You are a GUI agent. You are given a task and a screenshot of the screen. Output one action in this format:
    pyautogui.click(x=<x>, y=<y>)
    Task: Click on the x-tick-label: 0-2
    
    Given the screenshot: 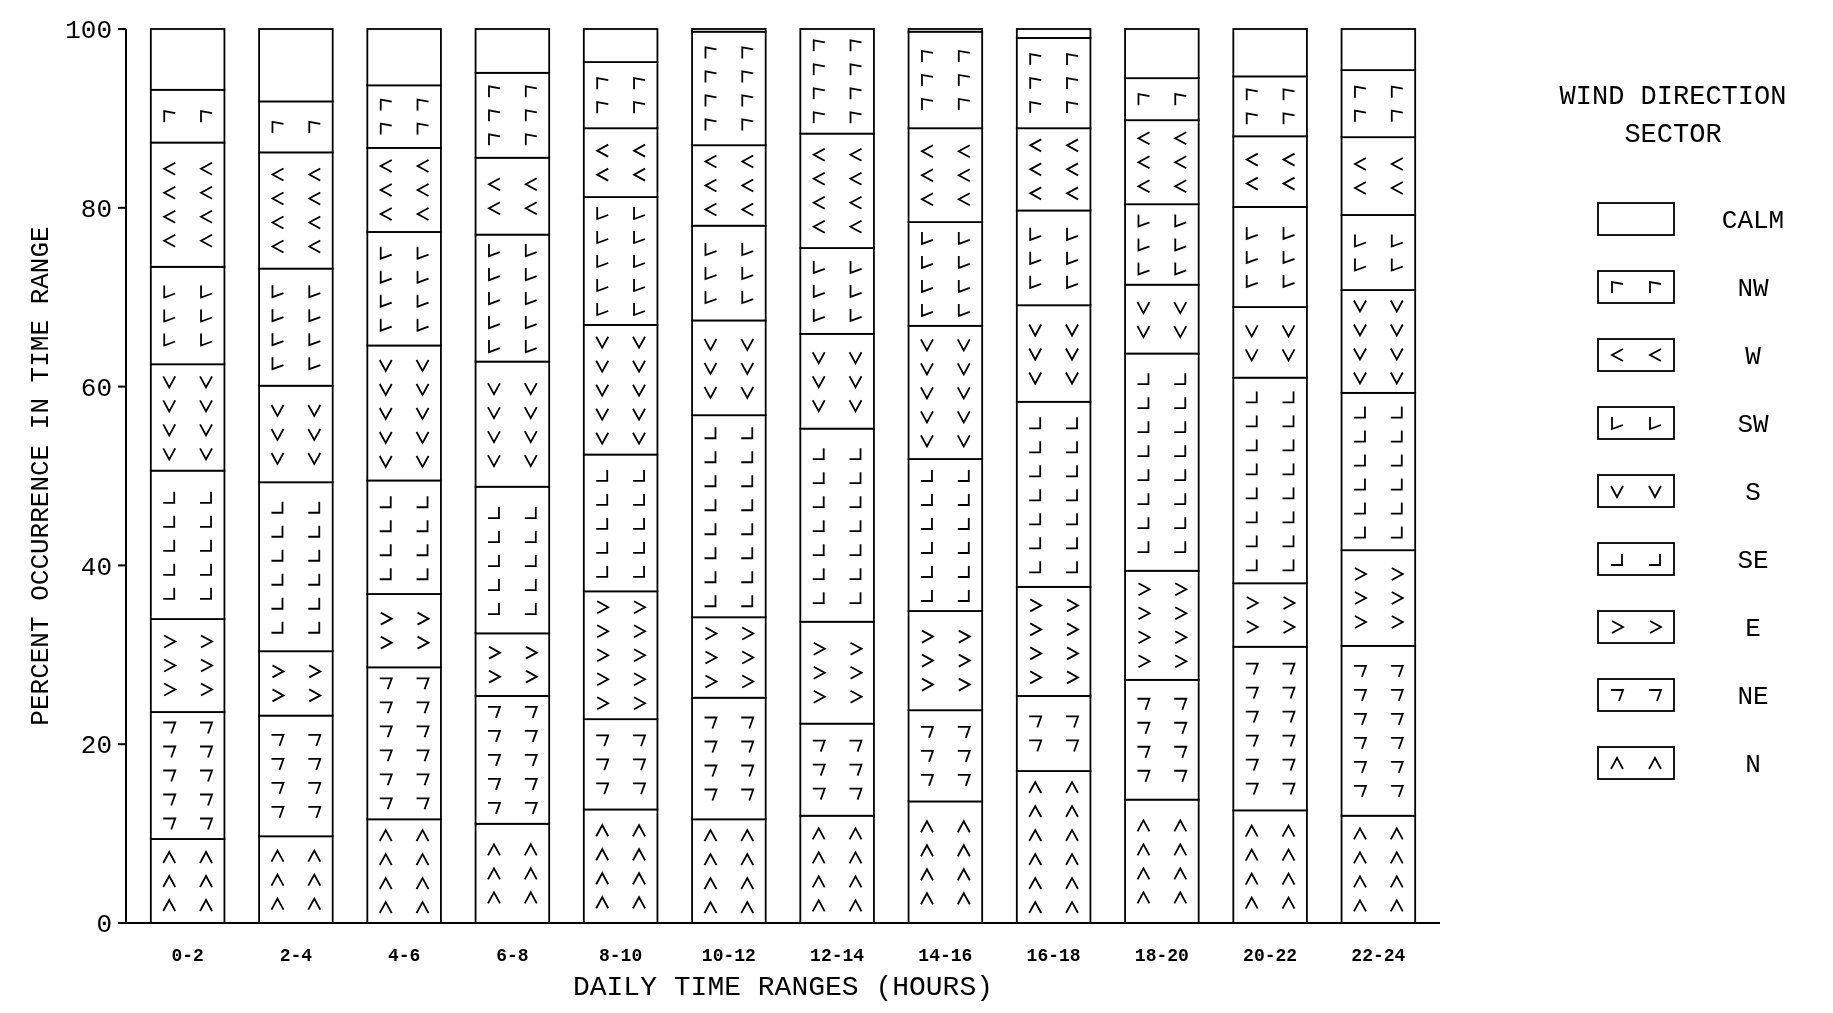 What is the action you would take?
    pyautogui.click(x=187, y=956)
    